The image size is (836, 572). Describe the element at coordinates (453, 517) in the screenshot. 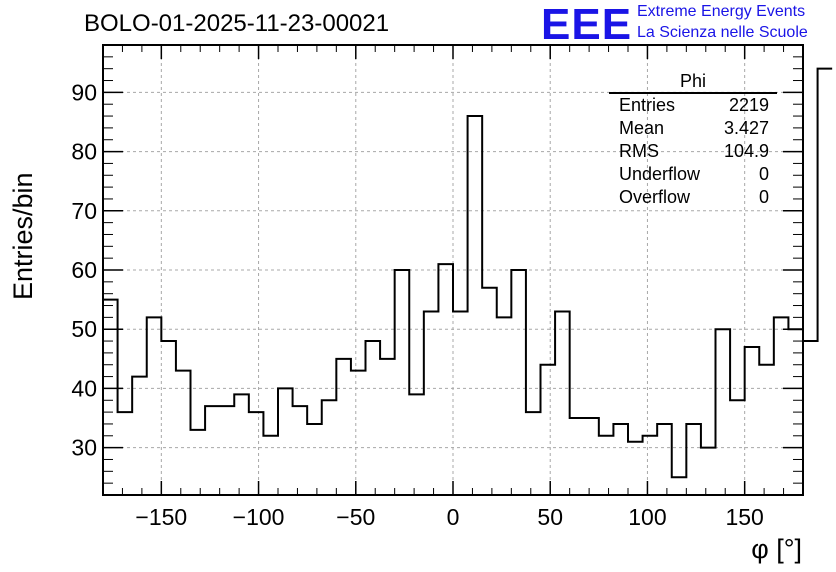

I see `x-tick-label: 0` at that location.